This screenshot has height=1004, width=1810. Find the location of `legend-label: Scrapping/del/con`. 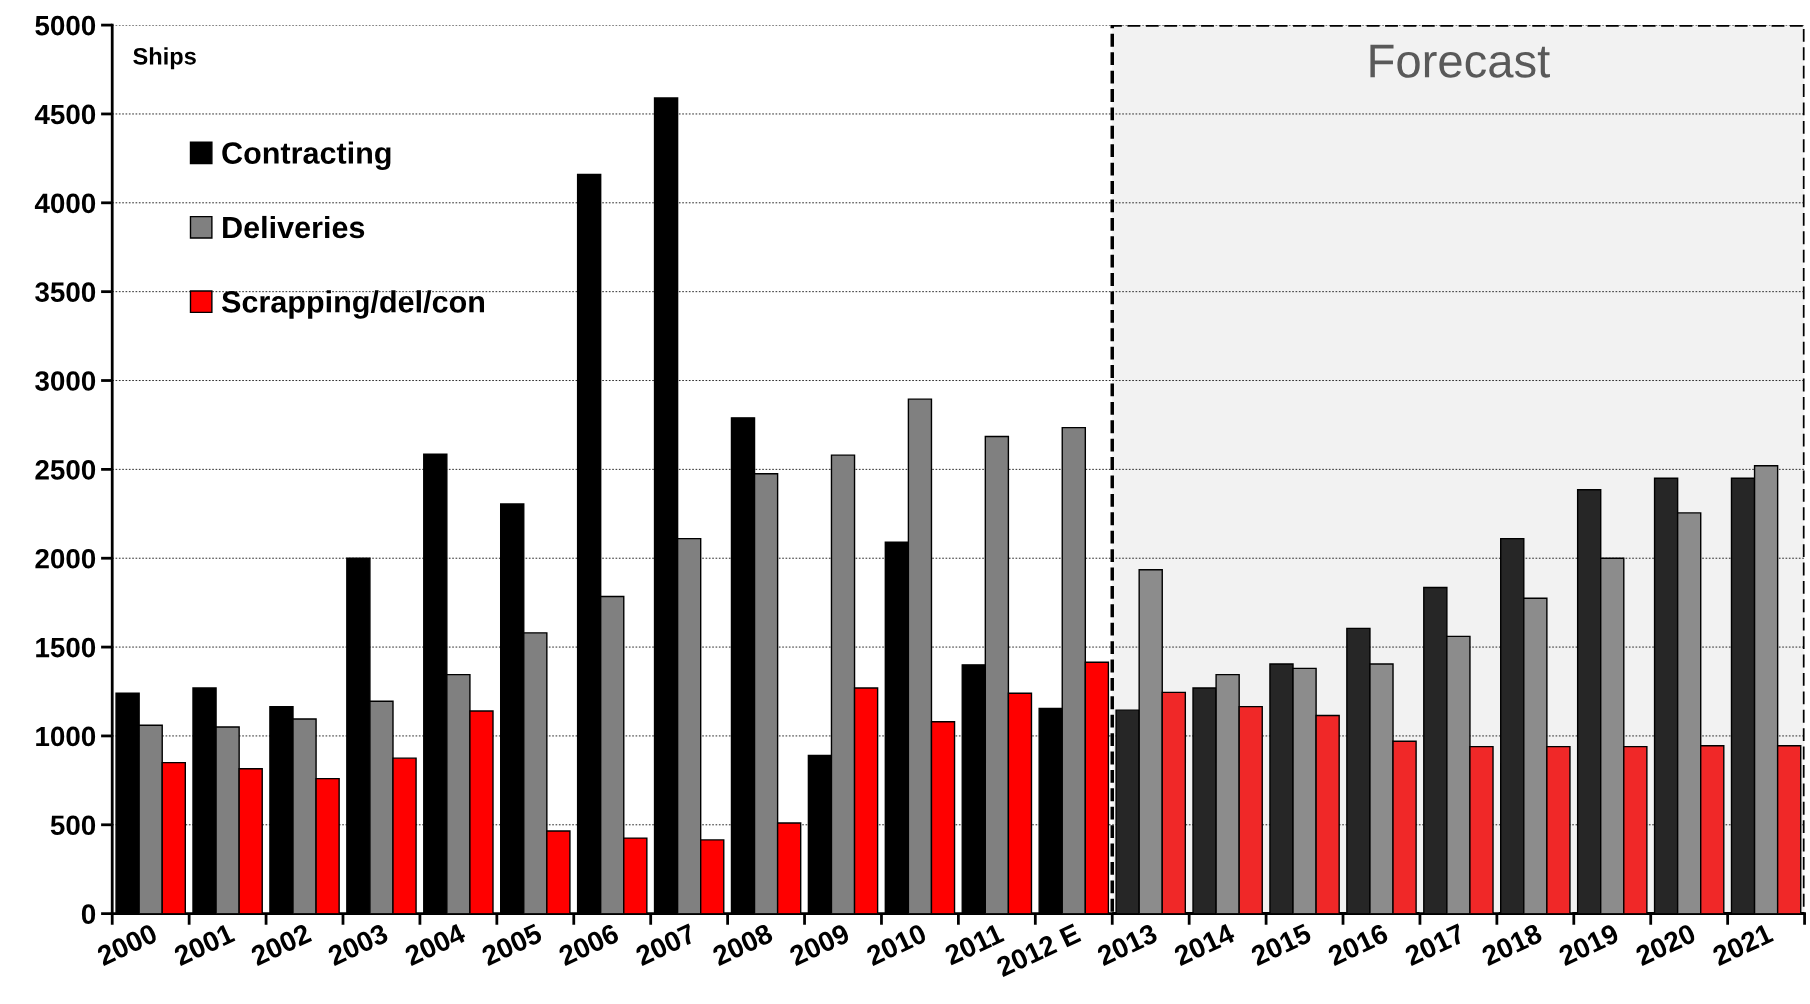

legend-label: Scrapping/del/con is located at coordinates (353, 304).